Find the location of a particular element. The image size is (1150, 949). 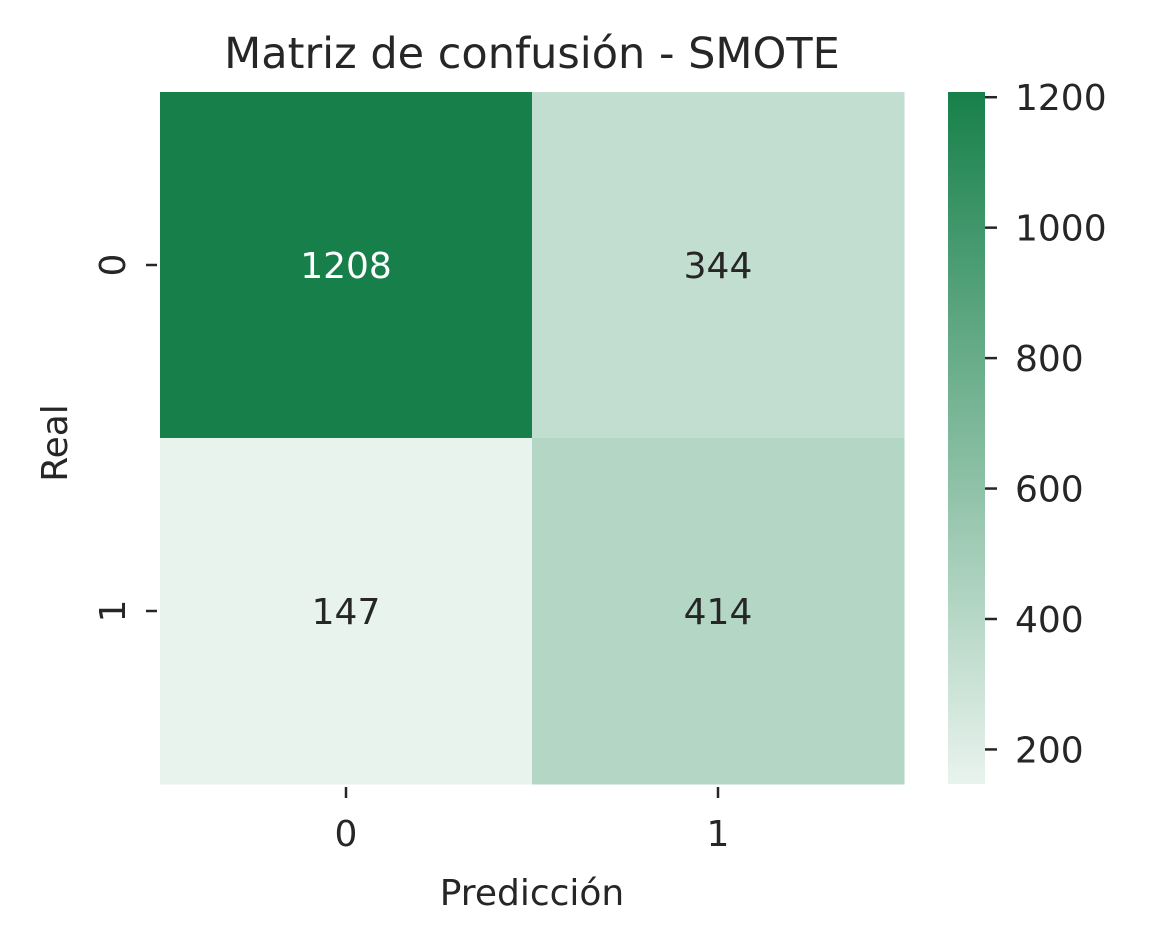

x-axis-label: Predicción is located at coordinates (532, 893).